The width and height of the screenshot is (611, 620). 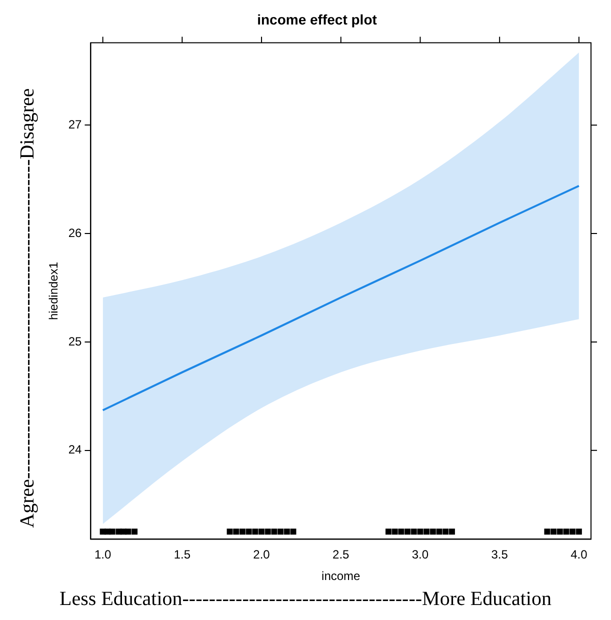 What do you see at coordinates (75, 341) in the screenshot?
I see `y-tick-label: 25` at bounding box center [75, 341].